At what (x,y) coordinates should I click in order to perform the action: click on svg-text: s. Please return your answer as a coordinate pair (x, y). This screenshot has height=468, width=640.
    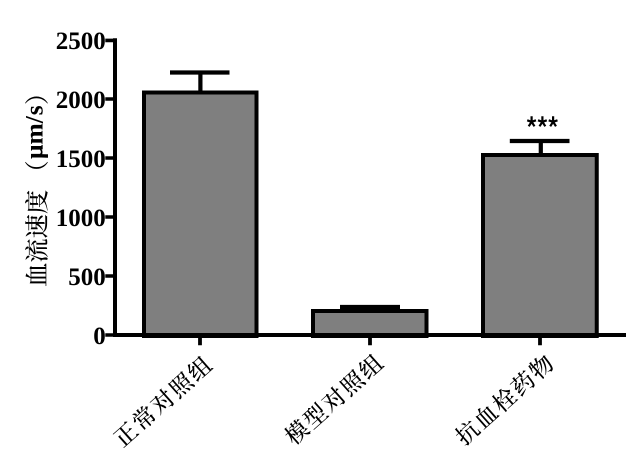
    Looking at the image, I should click on (34, 110).